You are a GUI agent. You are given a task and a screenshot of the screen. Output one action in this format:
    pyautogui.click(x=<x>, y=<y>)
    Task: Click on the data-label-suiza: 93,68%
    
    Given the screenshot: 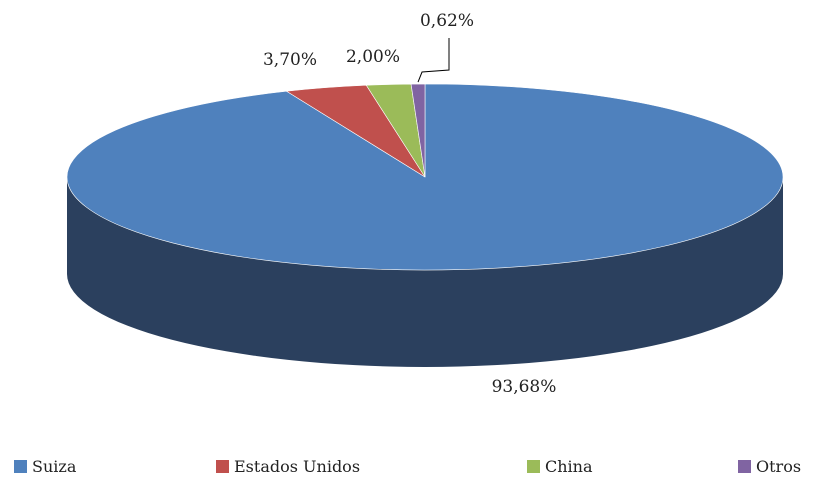 What is the action you would take?
    pyautogui.click(x=524, y=387)
    